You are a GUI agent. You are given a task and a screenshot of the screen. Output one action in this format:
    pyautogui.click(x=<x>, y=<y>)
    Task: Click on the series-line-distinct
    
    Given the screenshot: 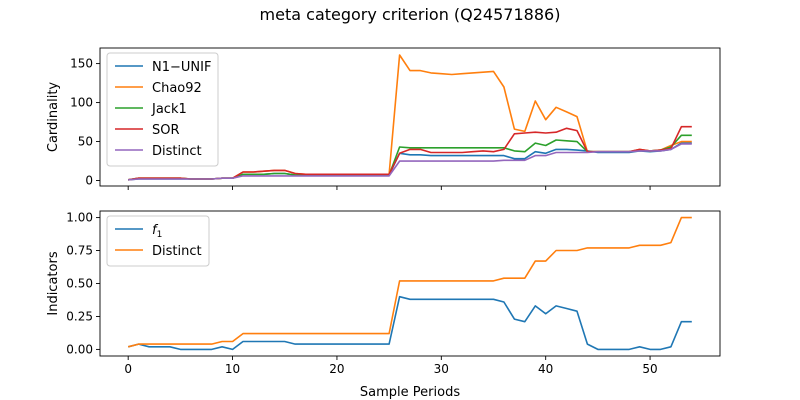 What is the action you would take?
    pyautogui.click(x=410, y=162)
    